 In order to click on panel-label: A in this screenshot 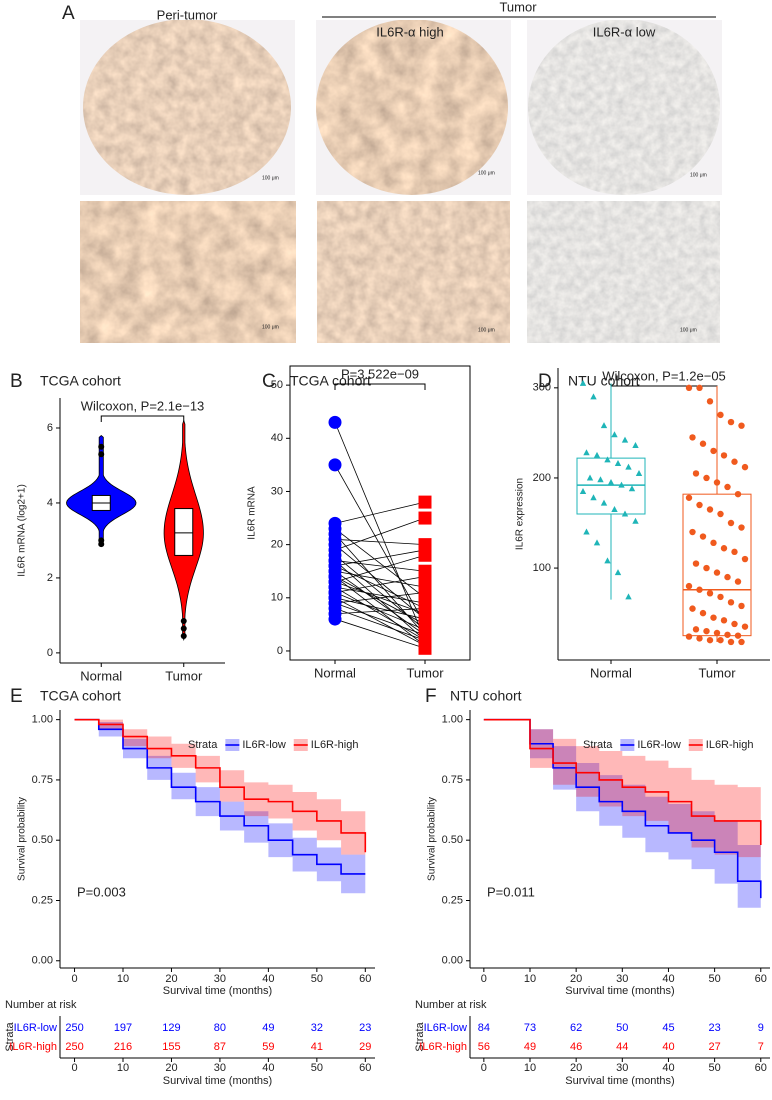, I will do `click(68, 13)`.